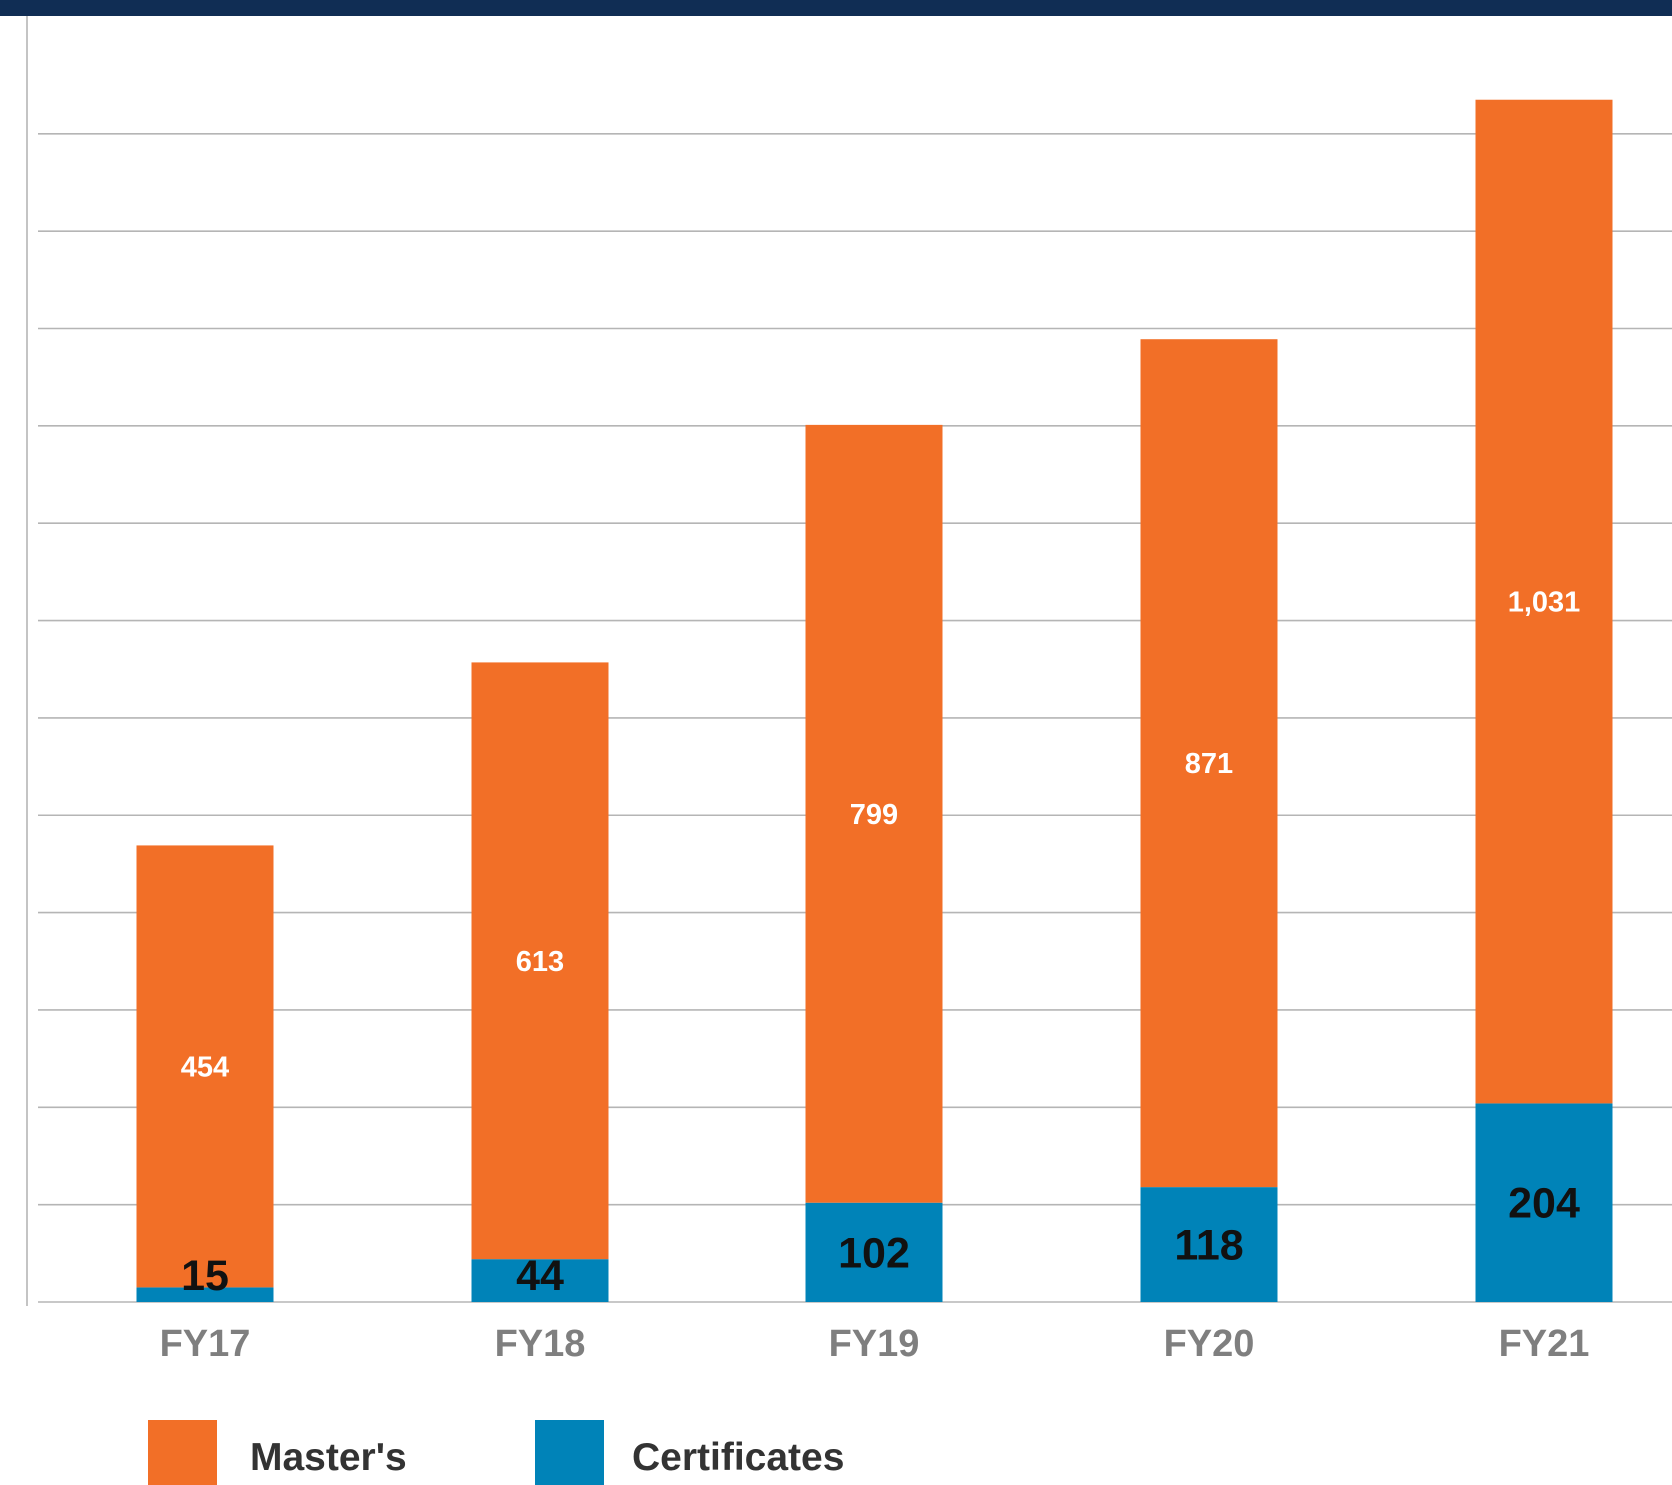  Describe the element at coordinates (205, 1276) in the screenshot. I see `label-certificates-fy17: 15` at that location.